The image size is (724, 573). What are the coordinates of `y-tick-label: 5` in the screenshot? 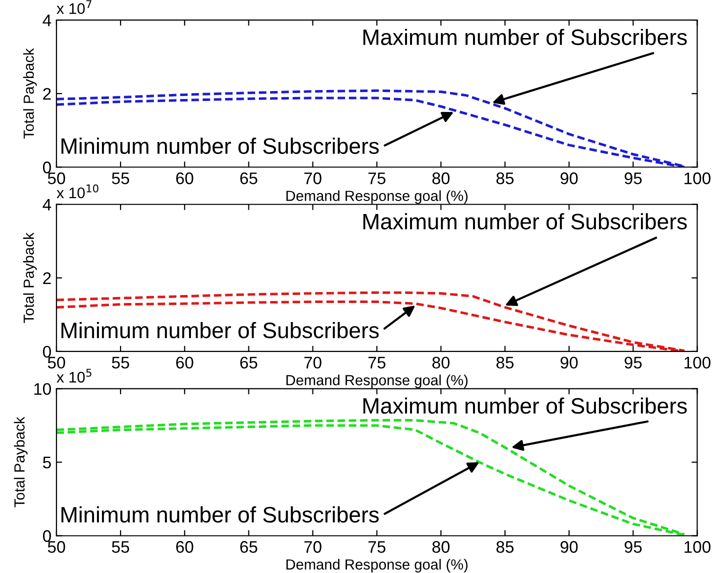 It's located at (47, 462).